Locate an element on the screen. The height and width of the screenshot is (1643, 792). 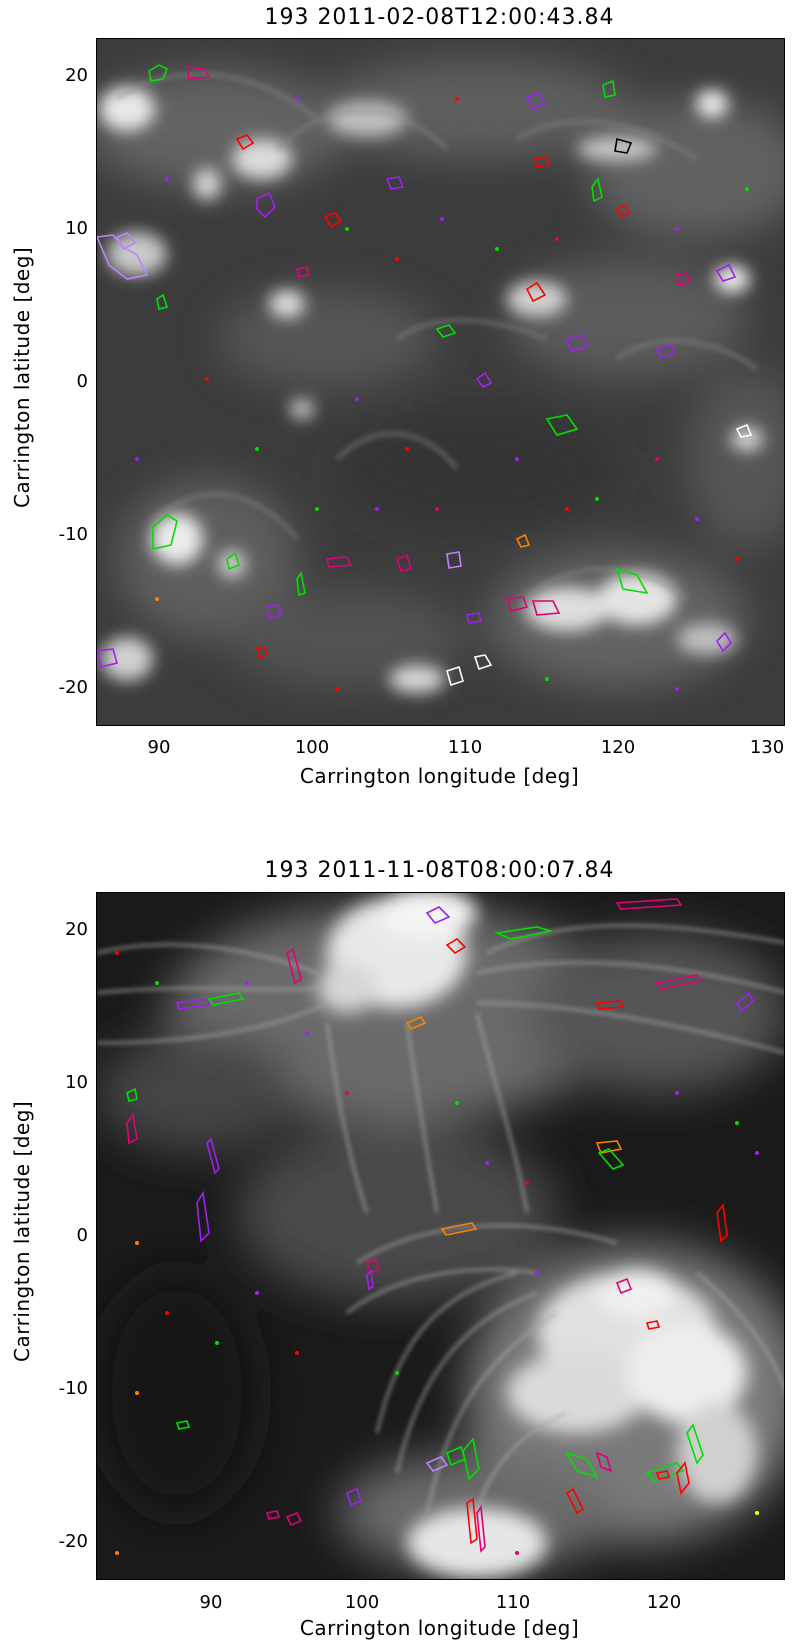
panel-2-ytick-neg10: -10 is located at coordinates (73, 1388).